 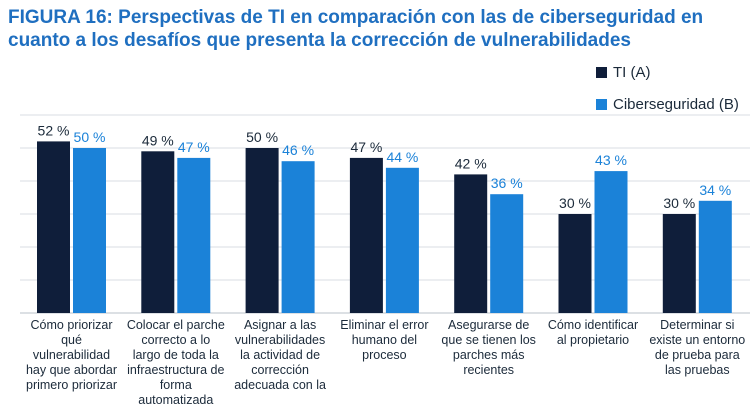 What do you see at coordinates (715, 190) in the screenshot?
I see `data-label-ciberseguridad: 34 %` at bounding box center [715, 190].